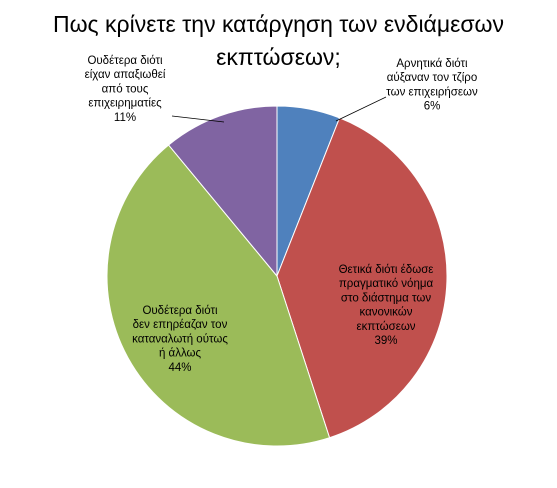 This screenshot has height=488, width=557. Describe the element at coordinates (386, 298) in the screenshot. I see `slice-category-label-line: στο διάστημα των` at that location.